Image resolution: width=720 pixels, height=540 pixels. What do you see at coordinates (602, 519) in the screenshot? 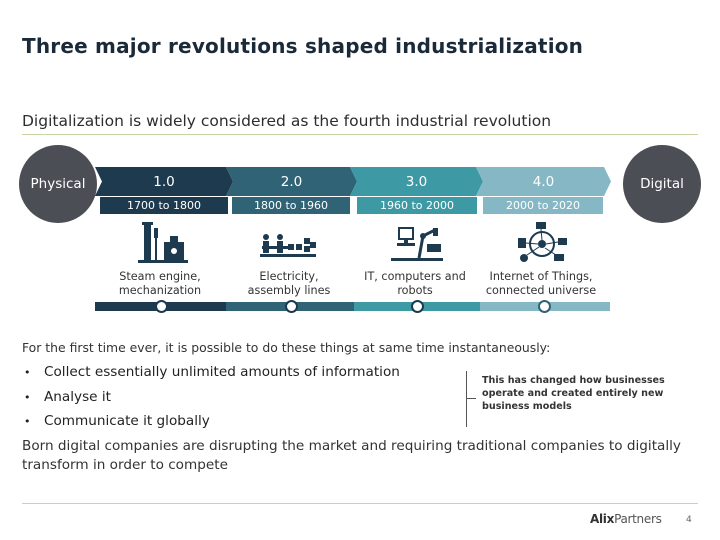
I see `logo-bold: Alix` at bounding box center [602, 519].